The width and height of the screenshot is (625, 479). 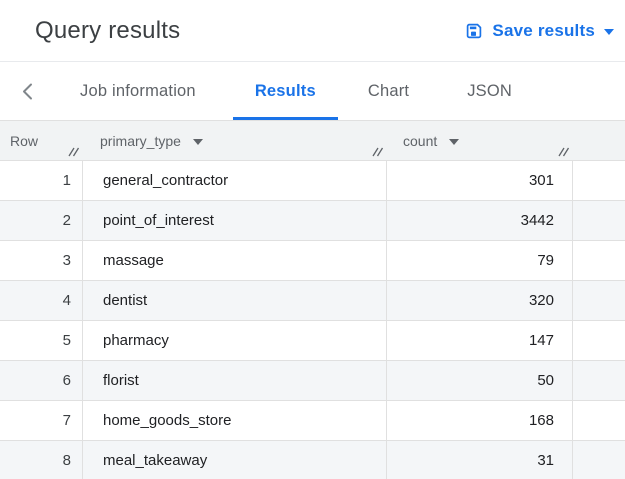 I want to click on column-header-spacer, so click(x=599, y=140).